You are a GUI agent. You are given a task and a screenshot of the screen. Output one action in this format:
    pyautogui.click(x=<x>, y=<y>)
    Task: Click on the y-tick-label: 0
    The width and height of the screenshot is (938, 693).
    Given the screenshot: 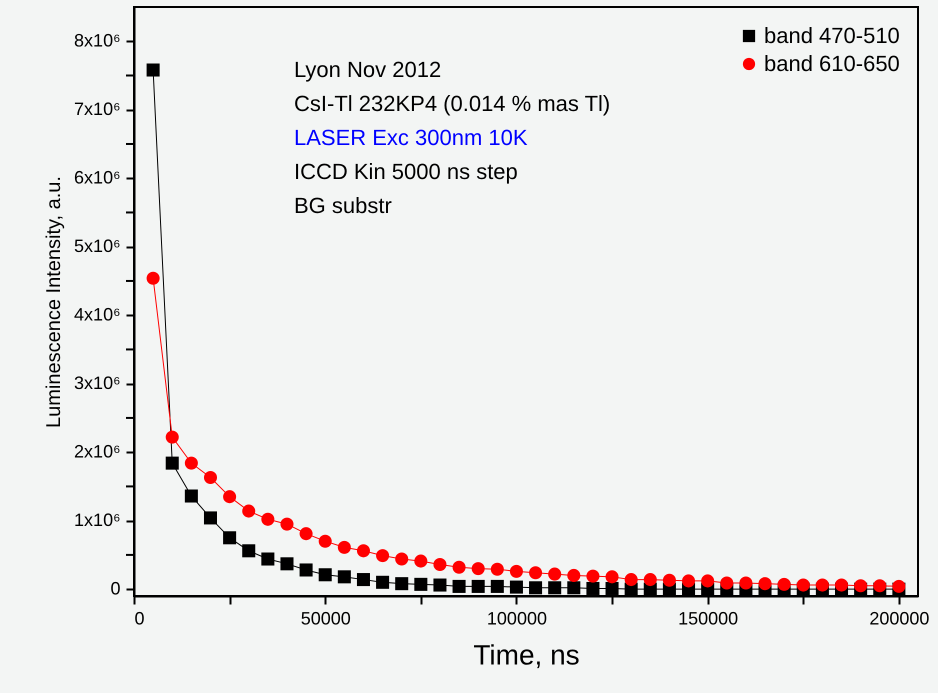 What is the action you would take?
    pyautogui.click(x=115, y=588)
    